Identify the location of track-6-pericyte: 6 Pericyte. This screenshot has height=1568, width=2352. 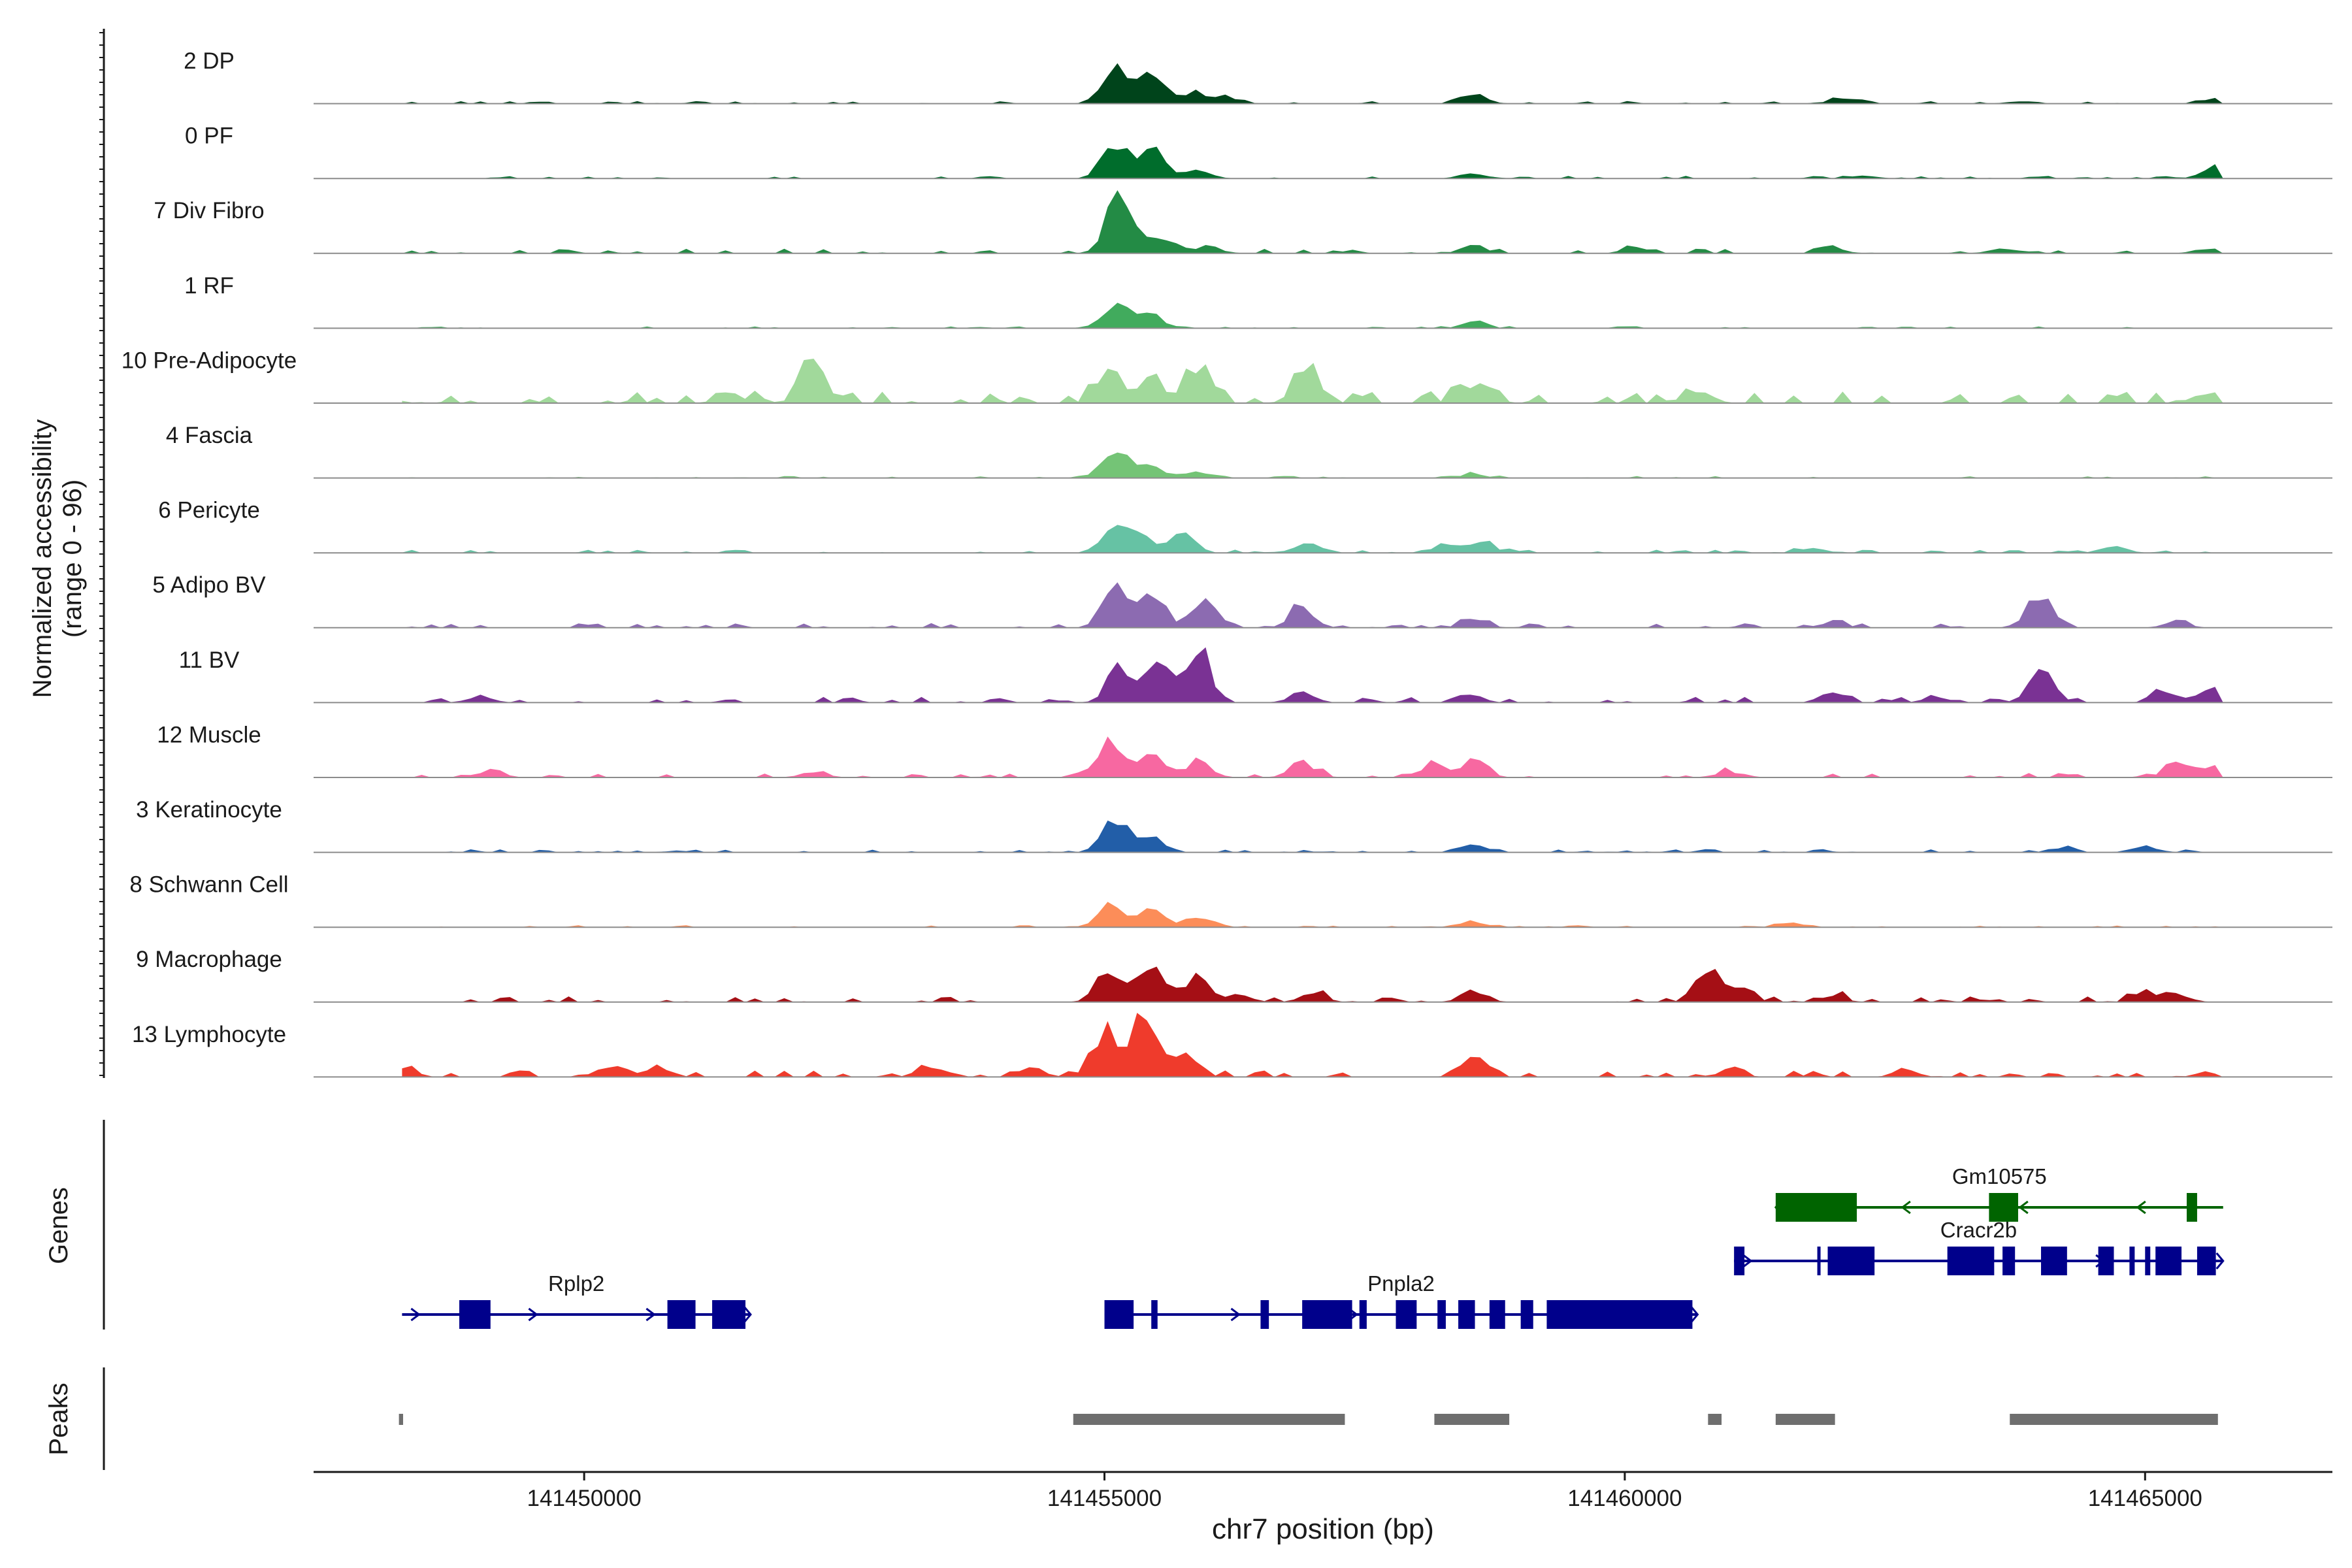
(1245, 526).